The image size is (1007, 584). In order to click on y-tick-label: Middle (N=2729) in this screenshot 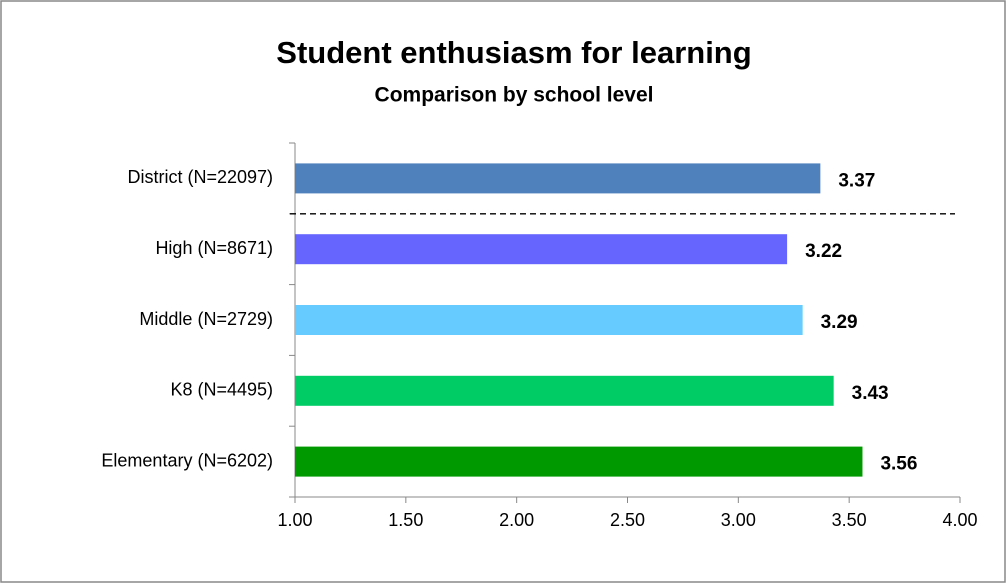, I will do `click(206, 319)`.